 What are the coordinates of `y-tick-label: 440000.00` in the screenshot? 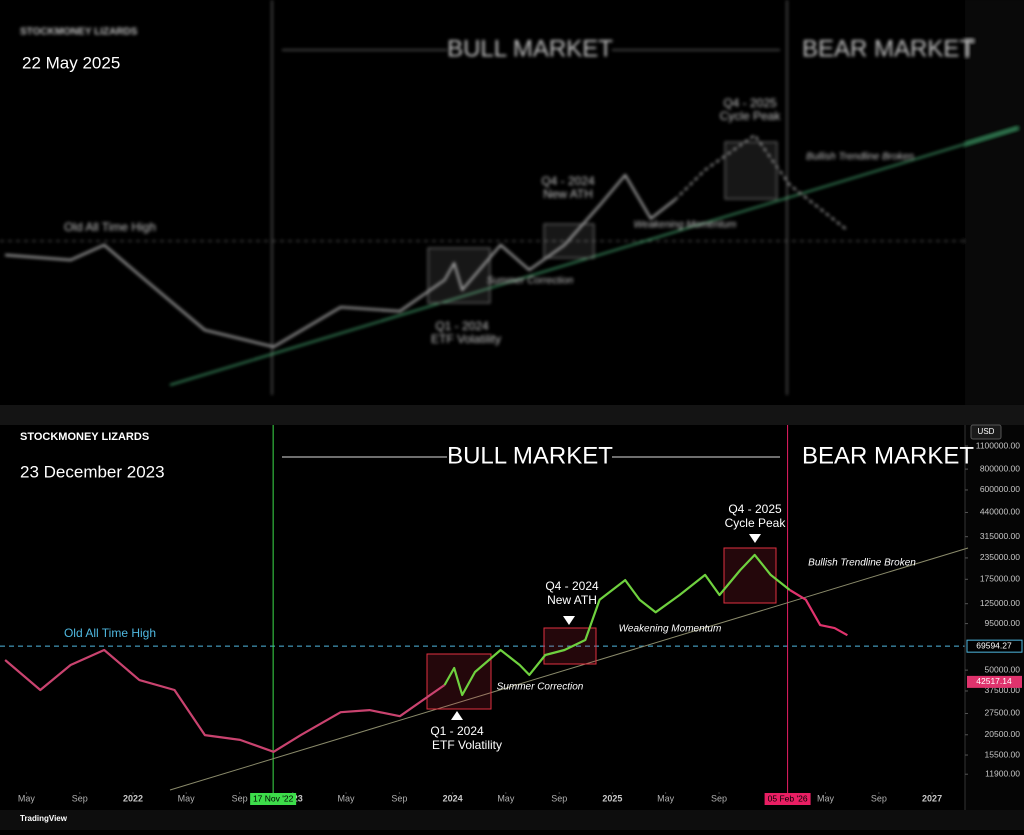 It's located at (1000, 512).